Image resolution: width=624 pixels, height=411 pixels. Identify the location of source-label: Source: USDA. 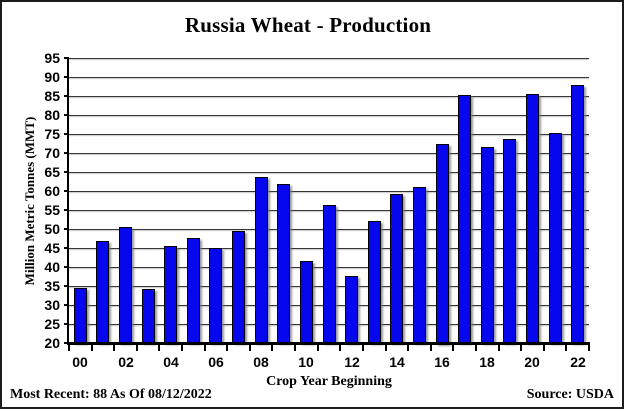
(570, 394).